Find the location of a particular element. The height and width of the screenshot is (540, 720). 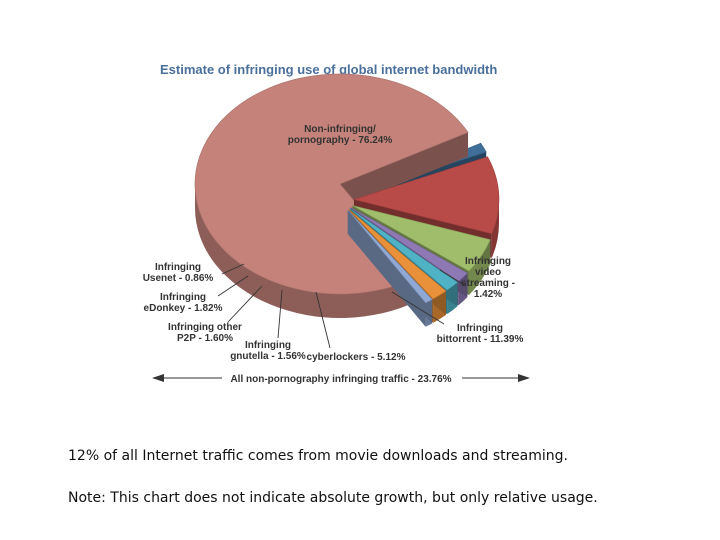

label-usenet: Infringing Usenet - 0.86% is located at coordinates (178, 273).